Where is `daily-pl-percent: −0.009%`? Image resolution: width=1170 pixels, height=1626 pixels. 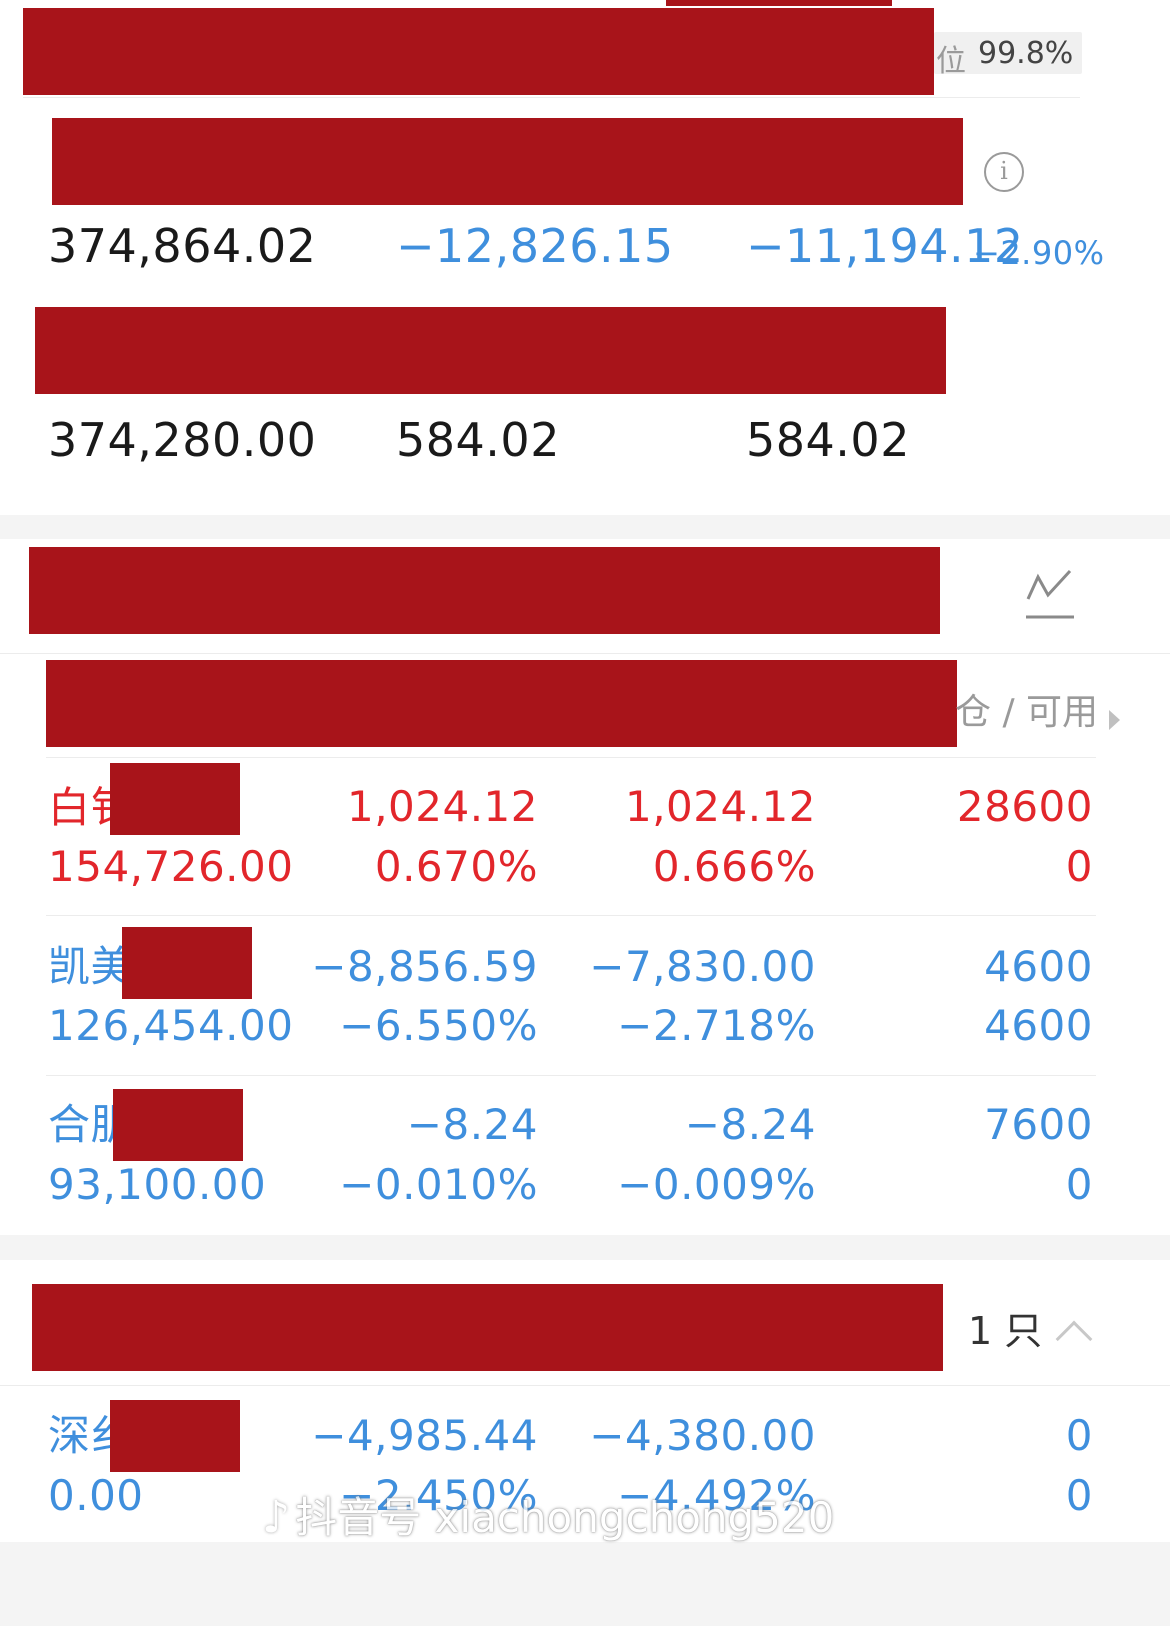
daily-pl-percent: −0.009% is located at coordinates (716, 1184).